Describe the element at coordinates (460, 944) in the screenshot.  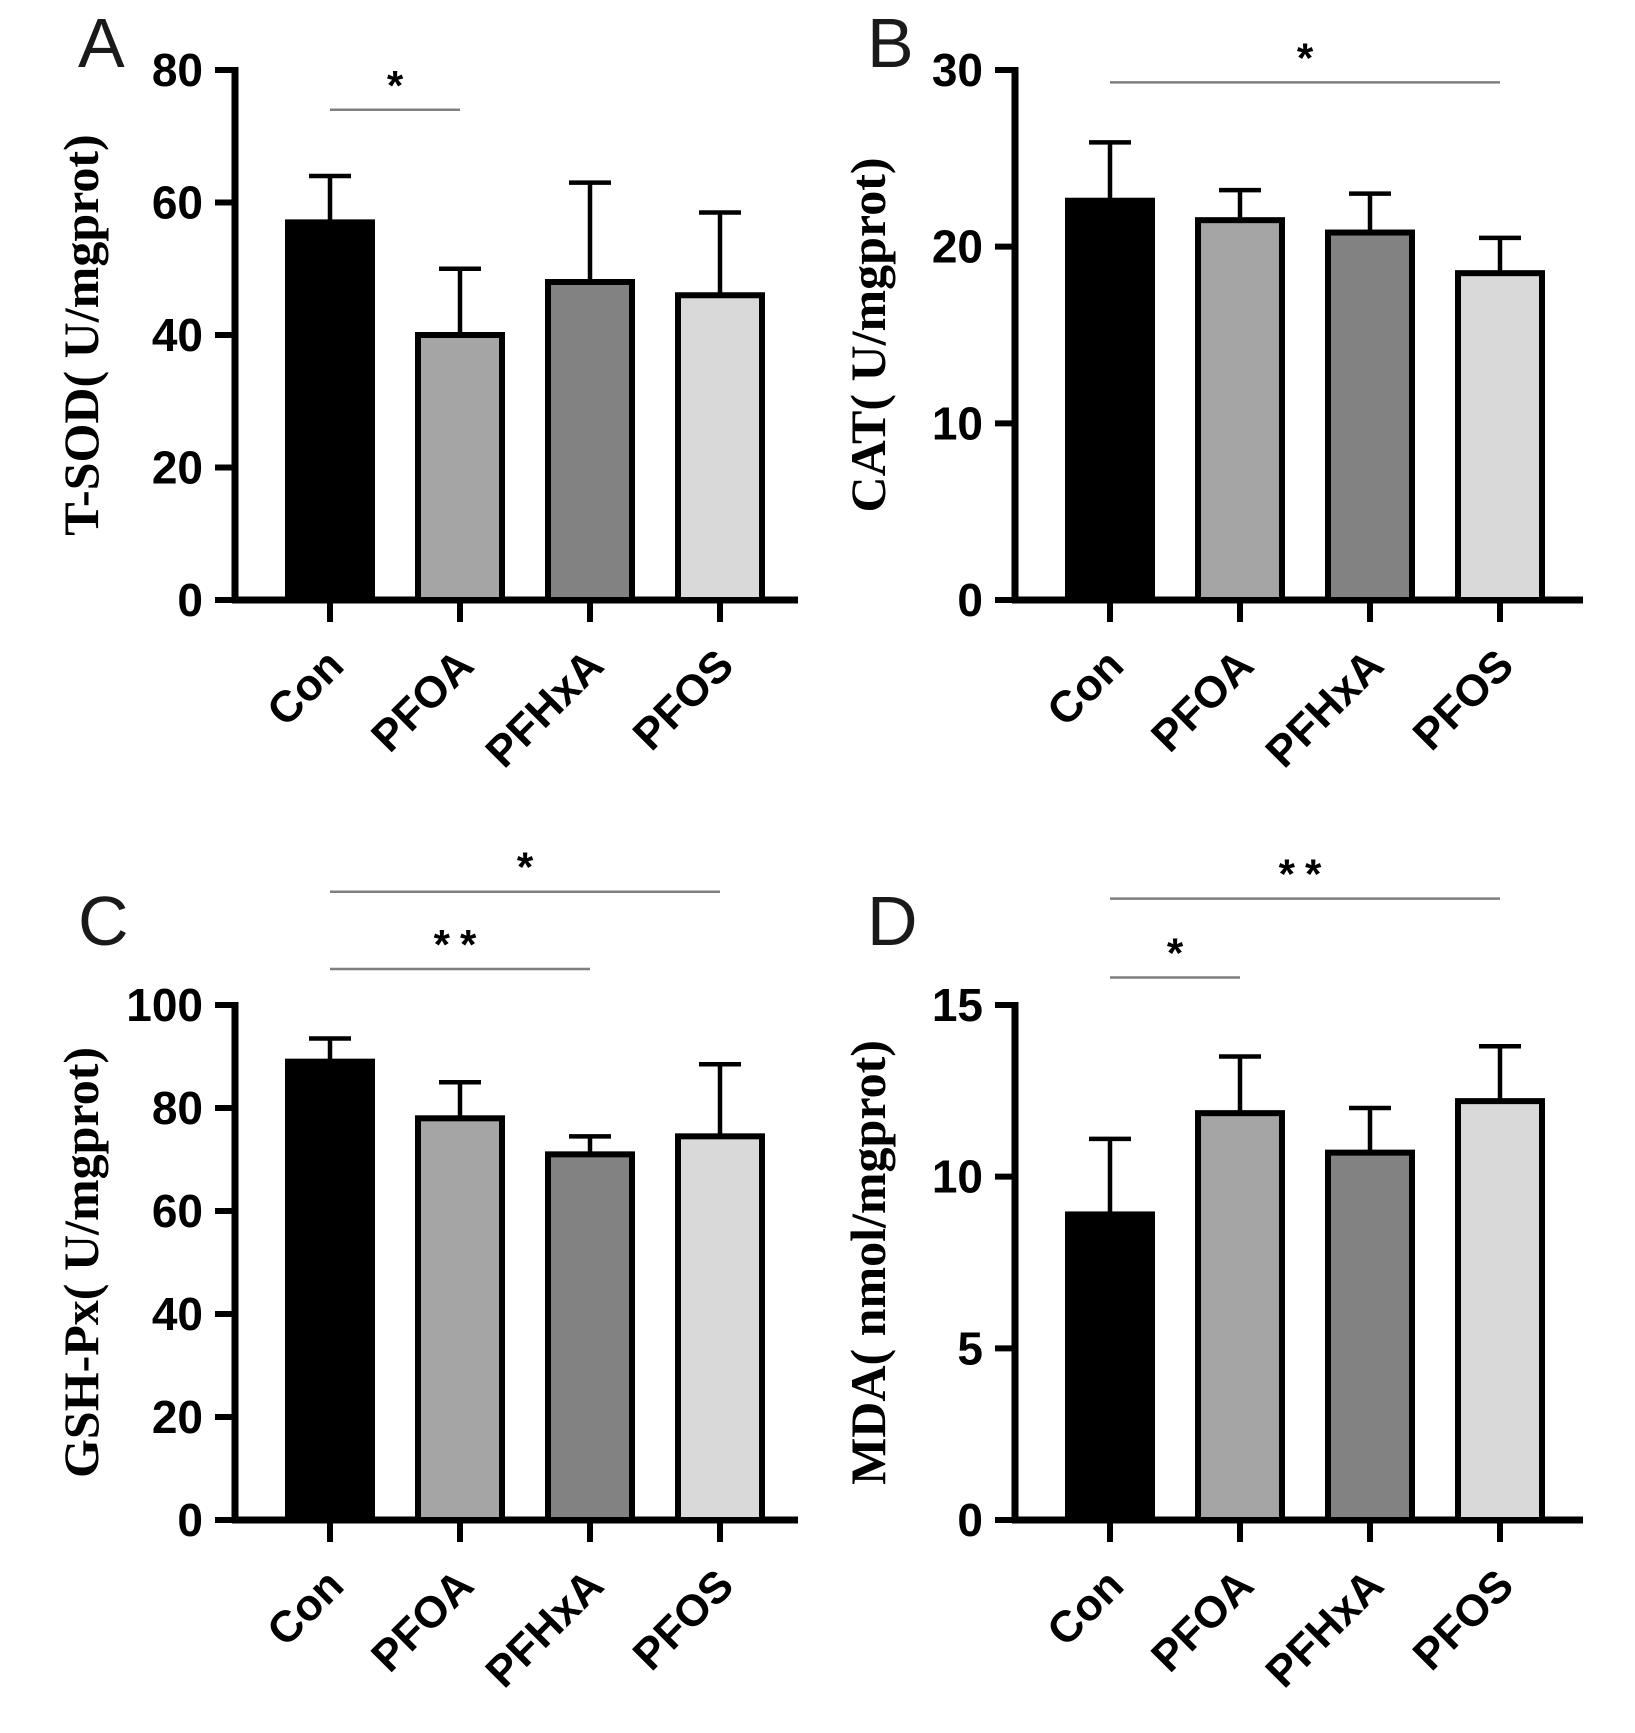
I see `sig-stars-Con-PFHxA: **` at that location.